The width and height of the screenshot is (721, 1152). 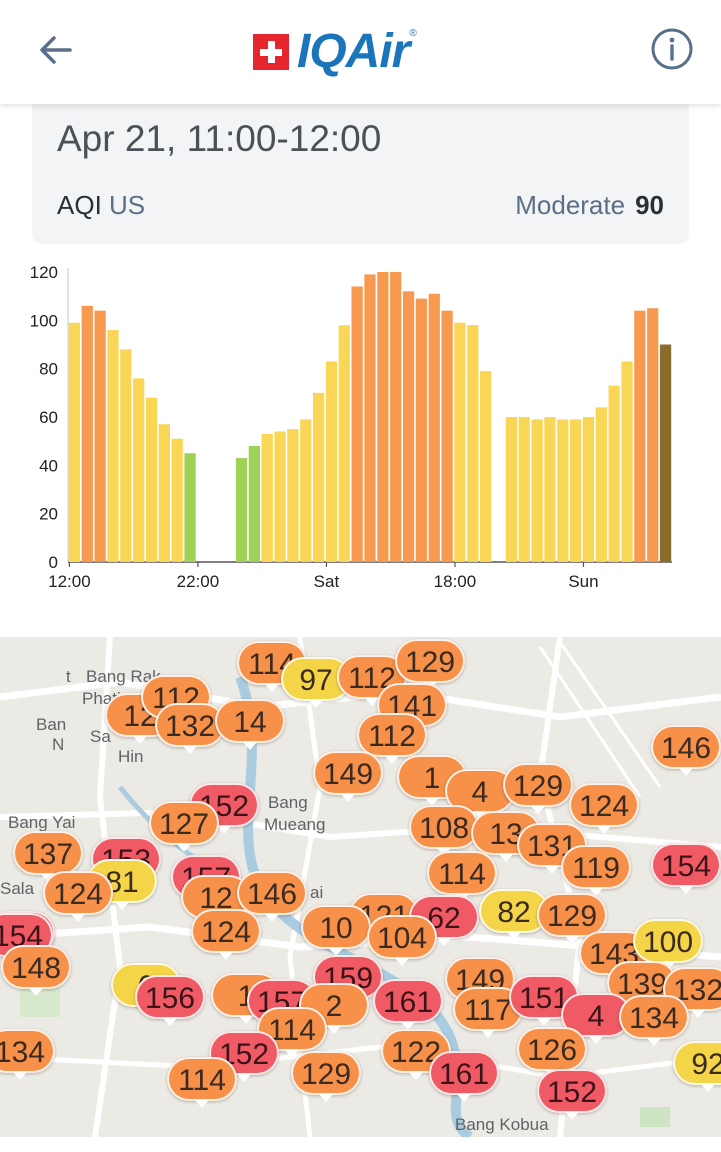 What do you see at coordinates (184, 826) in the screenshot?
I see `aqi-map-marker: 127` at bounding box center [184, 826].